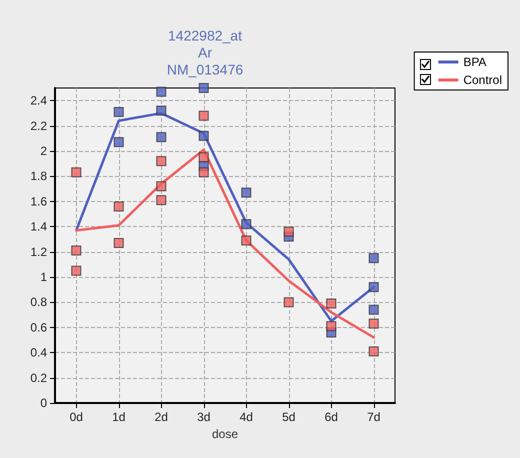 Image resolution: width=520 pixels, height=458 pixels. I want to click on y-tick-label: 0.6, so click(39, 327).